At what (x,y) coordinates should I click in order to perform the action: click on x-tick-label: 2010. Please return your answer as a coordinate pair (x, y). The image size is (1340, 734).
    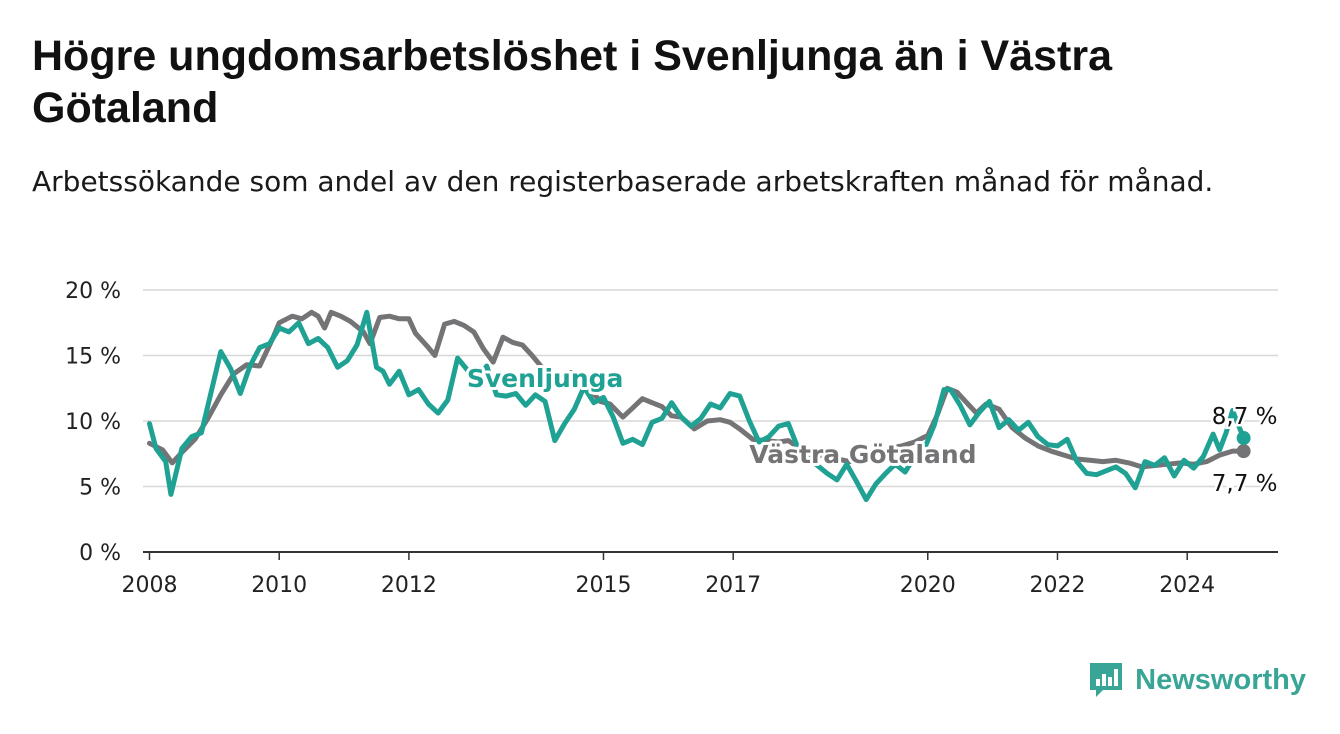
    Looking at the image, I should click on (279, 585).